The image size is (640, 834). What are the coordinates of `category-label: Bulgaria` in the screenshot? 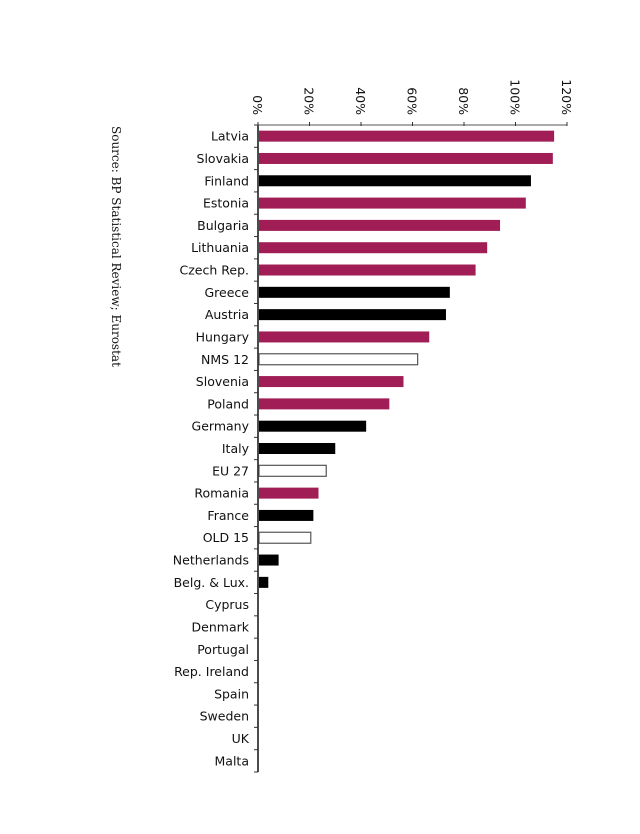 It's located at (223, 225).